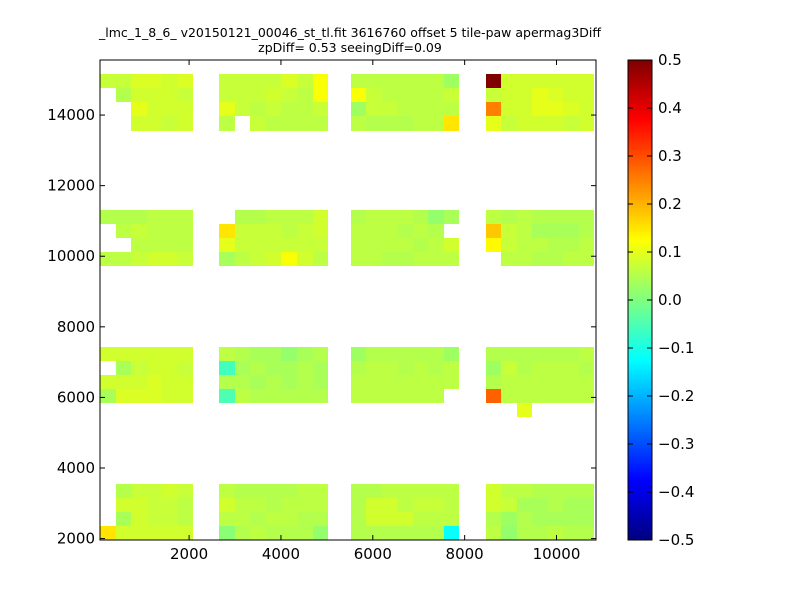 The height and width of the screenshot is (600, 800). What do you see at coordinates (465, 554) in the screenshot?
I see `x-tick-label: 8000` at bounding box center [465, 554].